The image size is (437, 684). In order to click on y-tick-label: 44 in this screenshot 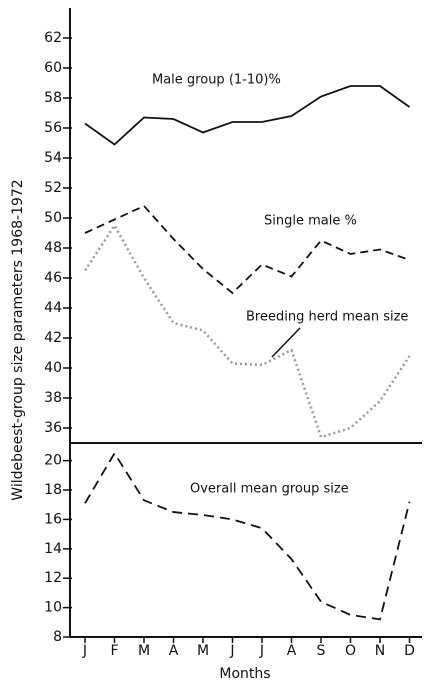, I will do `click(53, 308)`.